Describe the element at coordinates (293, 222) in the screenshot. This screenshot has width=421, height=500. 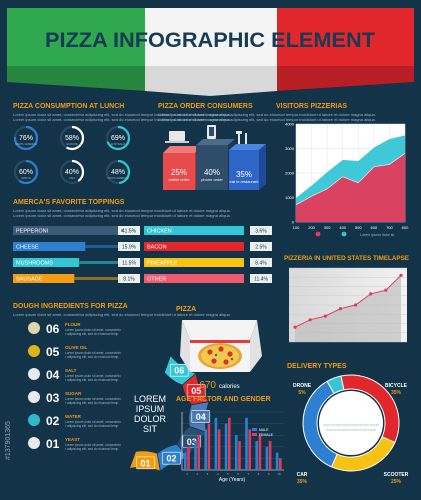
I see `visitors-ytick: 0` at that location.